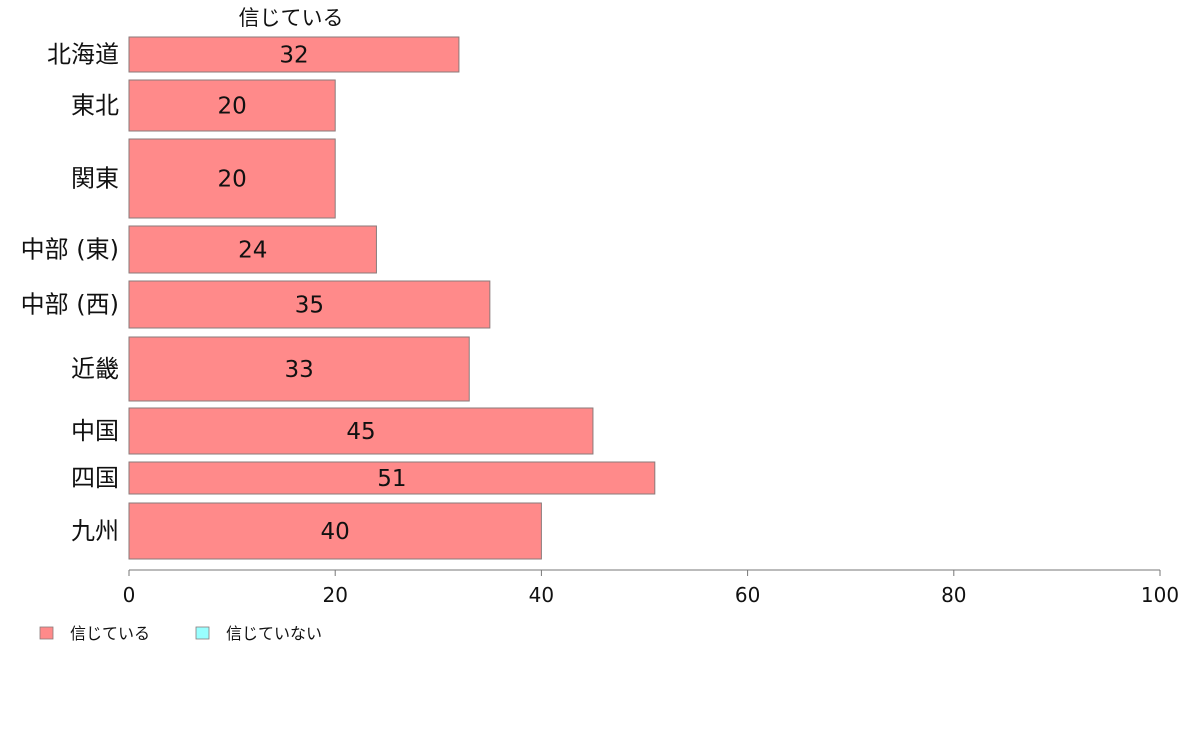 The image size is (1188, 736). I want to click on bar-value-label: 35, so click(309, 306).